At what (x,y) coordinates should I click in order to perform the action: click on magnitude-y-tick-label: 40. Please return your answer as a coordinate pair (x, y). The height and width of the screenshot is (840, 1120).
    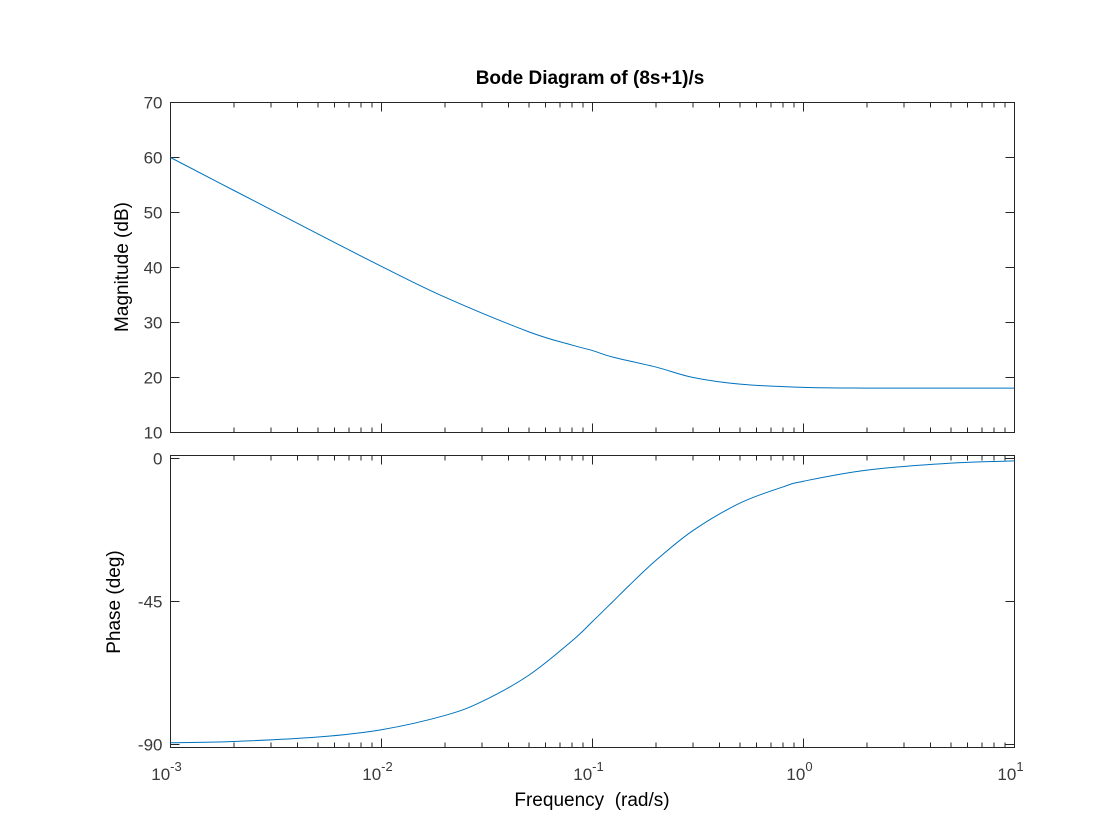
    Looking at the image, I should click on (153, 268).